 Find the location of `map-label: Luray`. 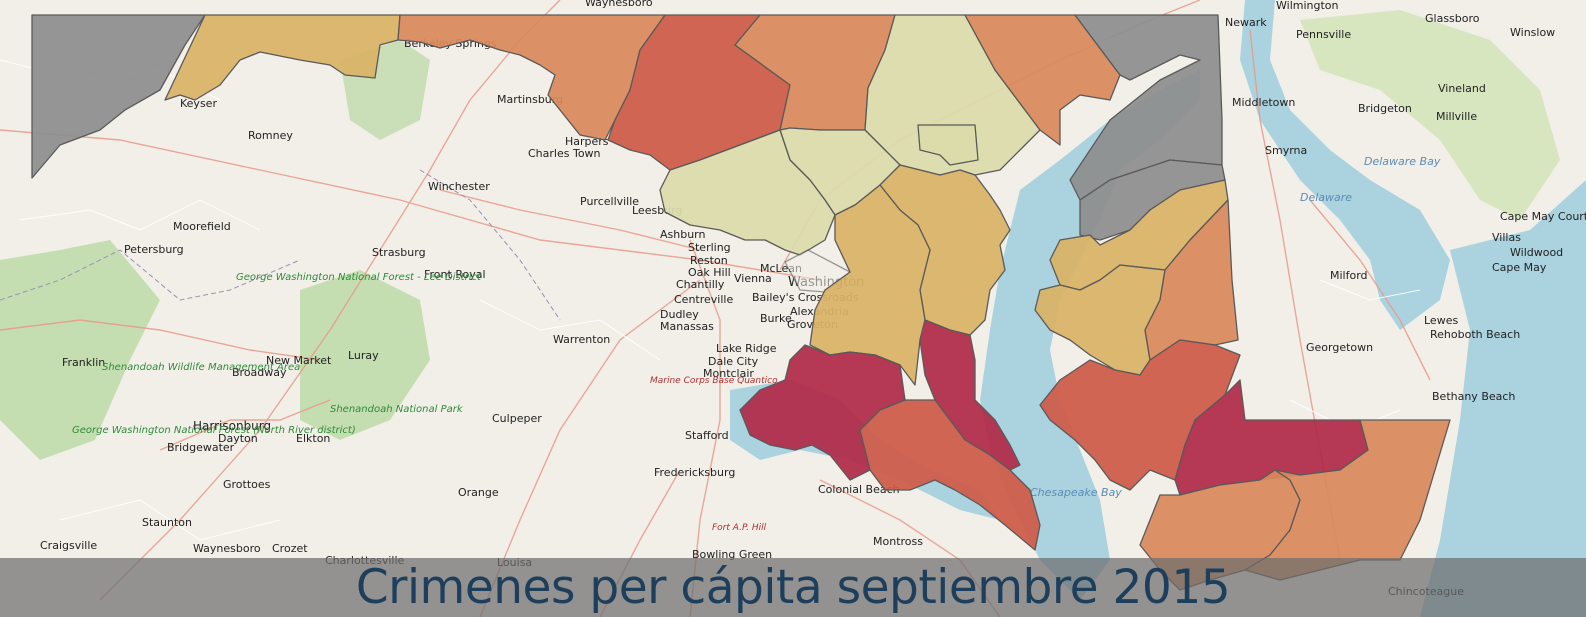

map-label: Luray is located at coordinates (363, 355).